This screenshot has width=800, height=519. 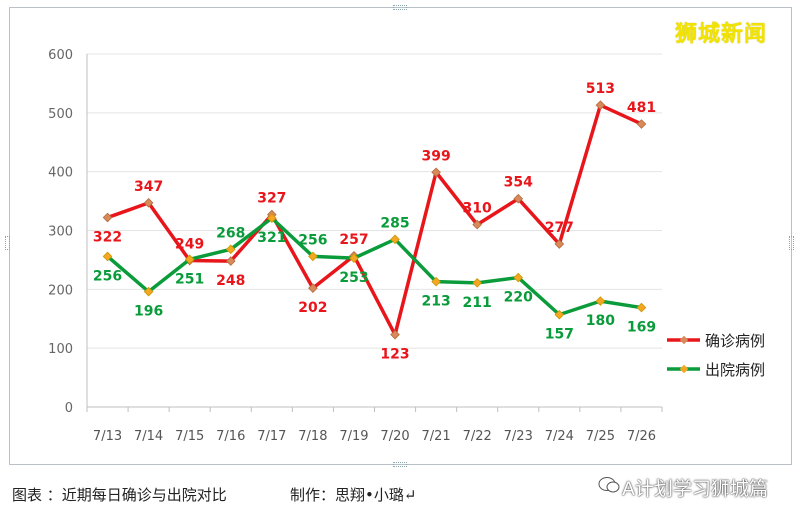 What do you see at coordinates (436, 436) in the screenshot?
I see `x-tick-label: 7/21` at bounding box center [436, 436].